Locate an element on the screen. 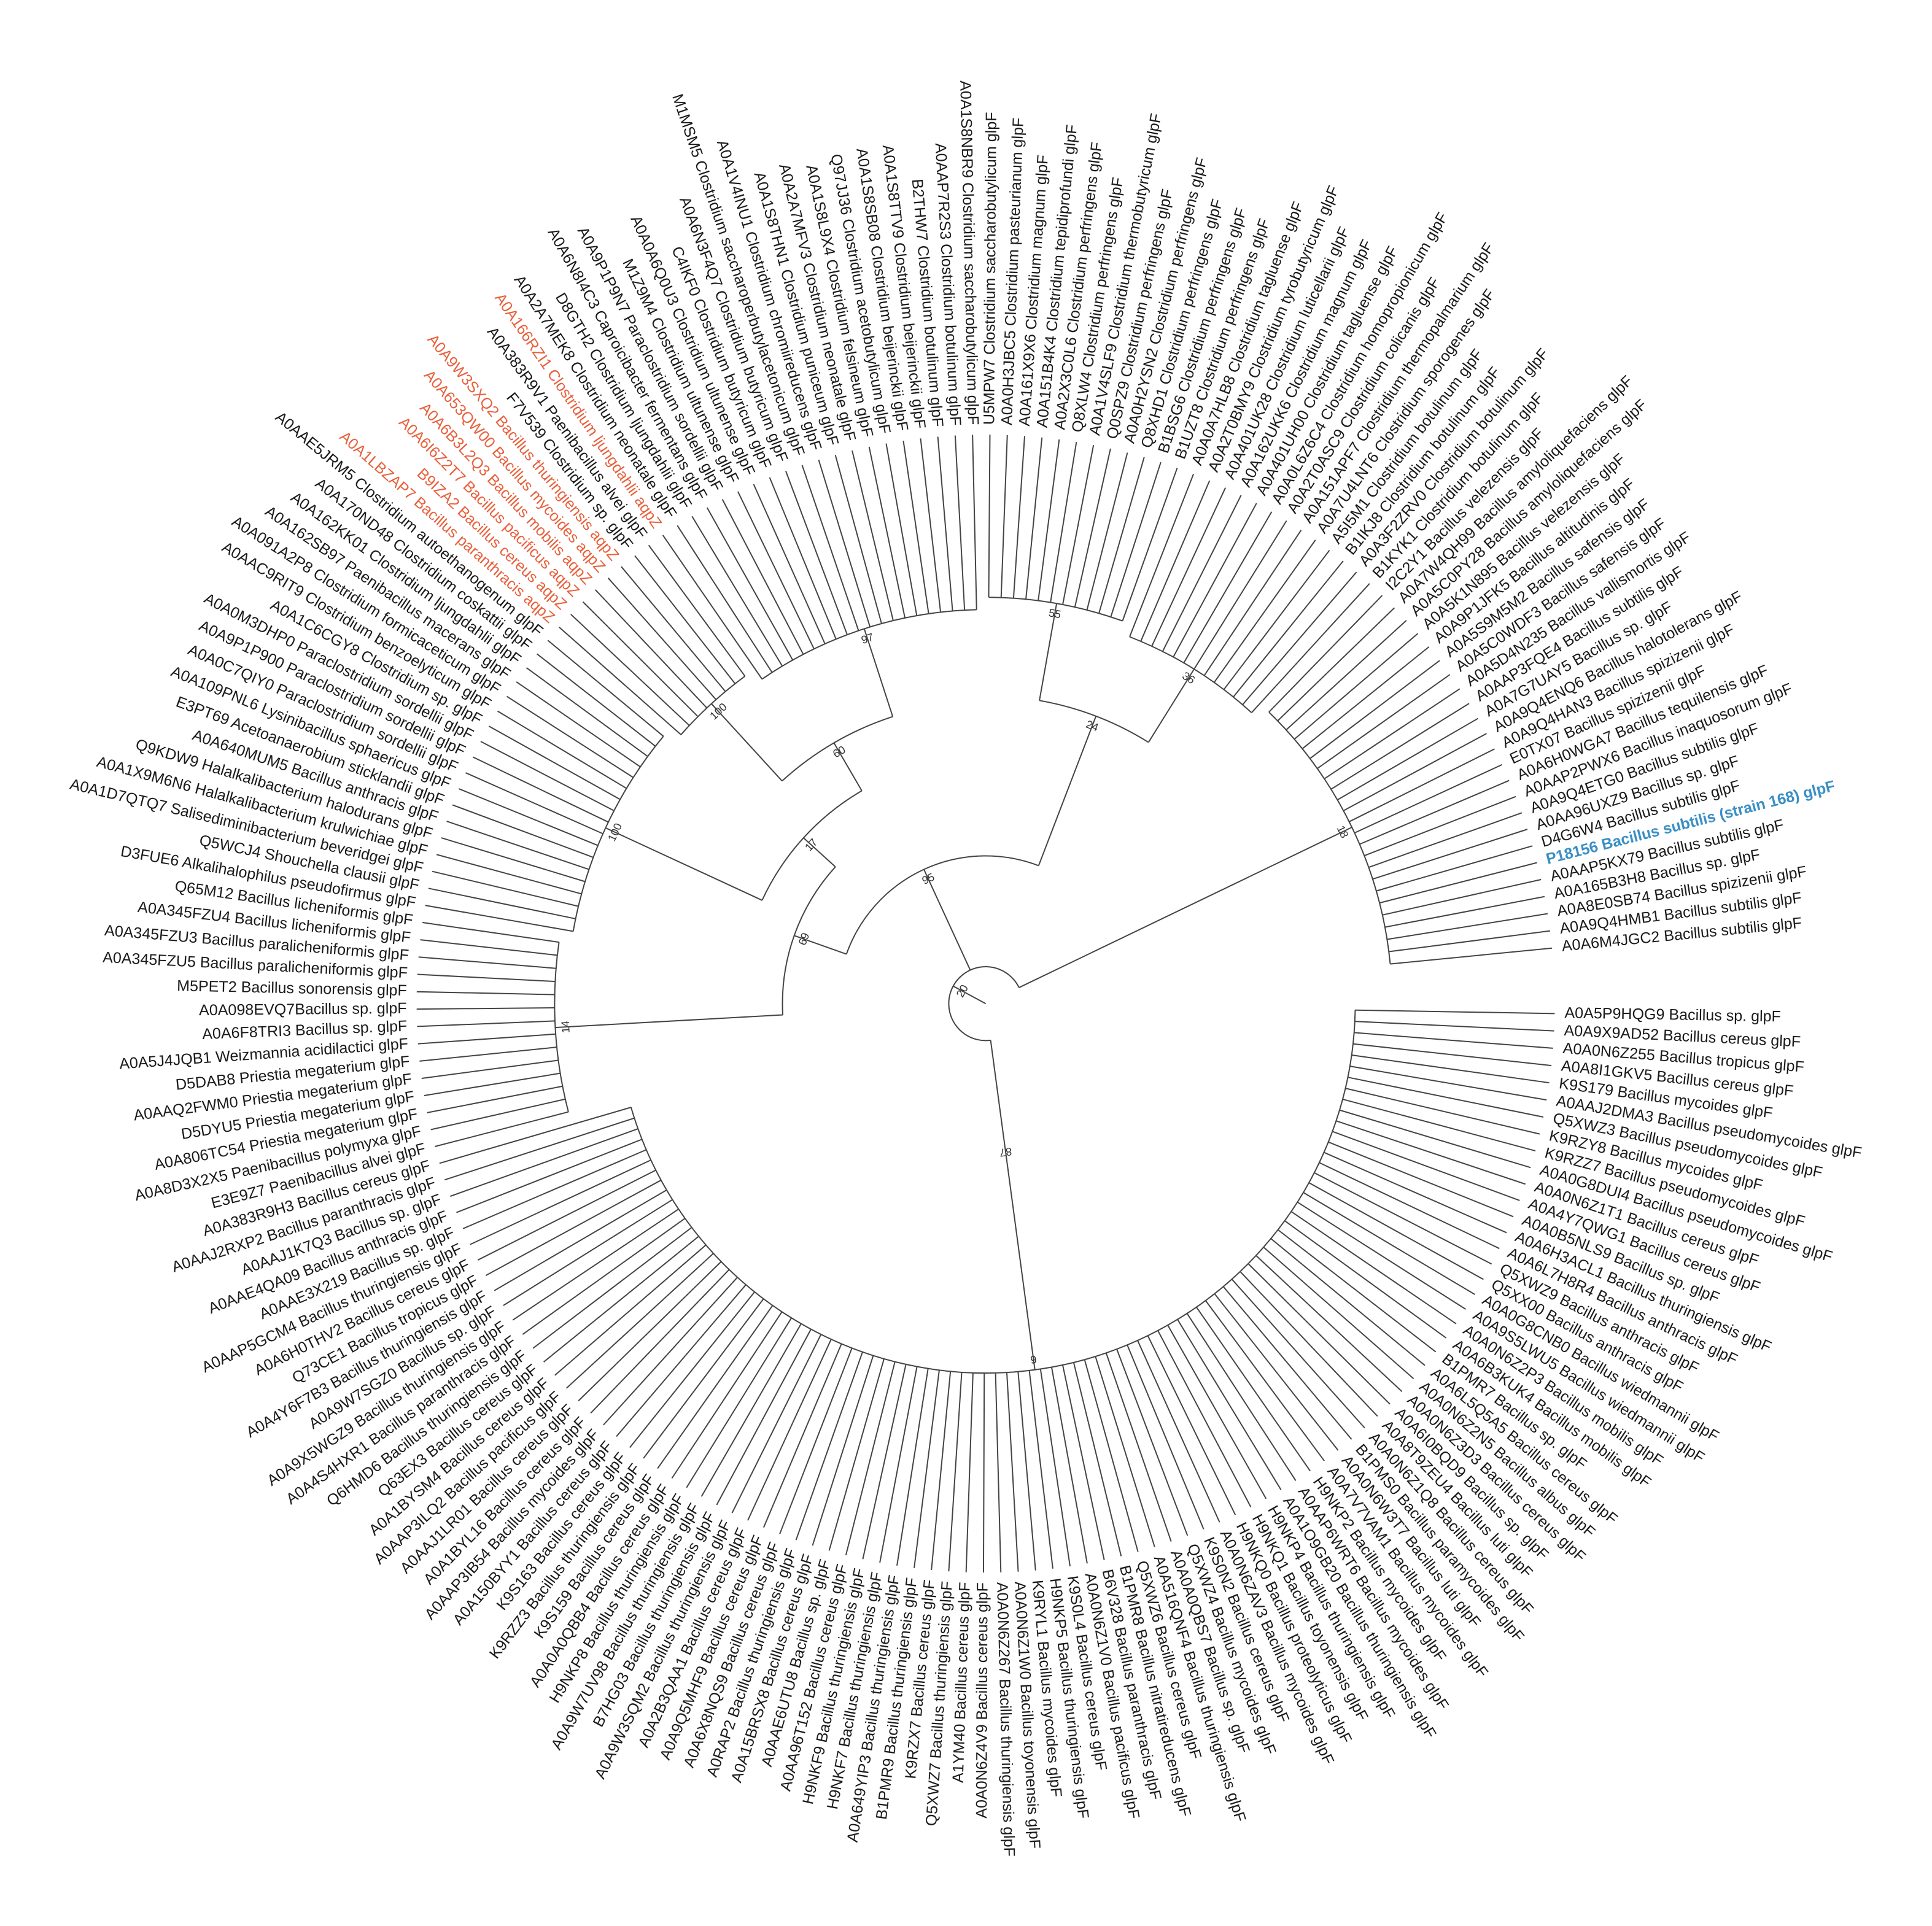 This screenshot has height=1926, width=1932. leaf-label: M5PET2 Bacillus sonorensis glpF is located at coordinates (292, 988).